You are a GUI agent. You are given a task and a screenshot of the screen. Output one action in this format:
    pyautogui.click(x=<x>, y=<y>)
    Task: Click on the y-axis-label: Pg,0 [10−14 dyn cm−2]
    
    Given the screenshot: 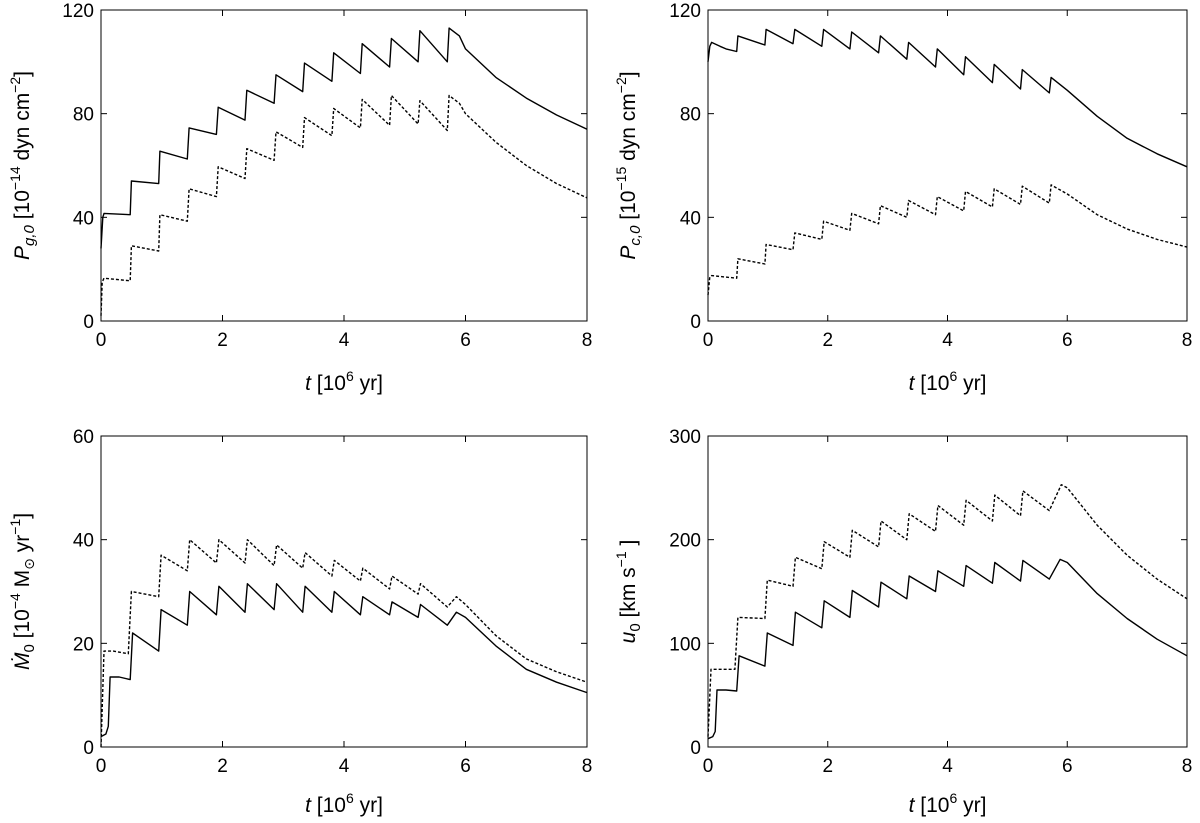 What is the action you would take?
    pyautogui.click(x=22, y=165)
    